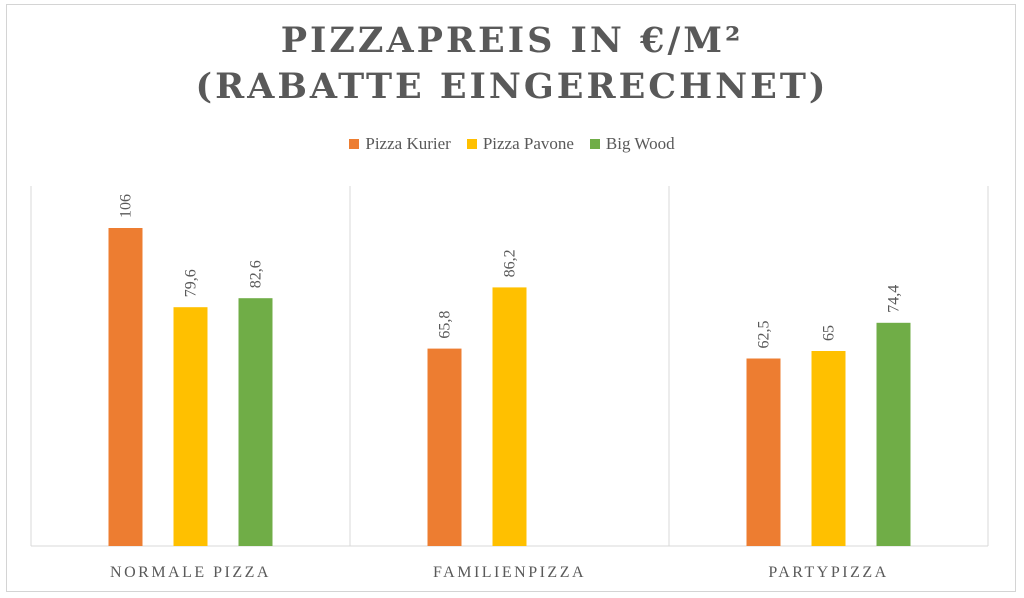 The width and height of the screenshot is (1024, 598). I want to click on chart-title-line-1: PIZZAPREIS IN €/M², so click(512, 40).